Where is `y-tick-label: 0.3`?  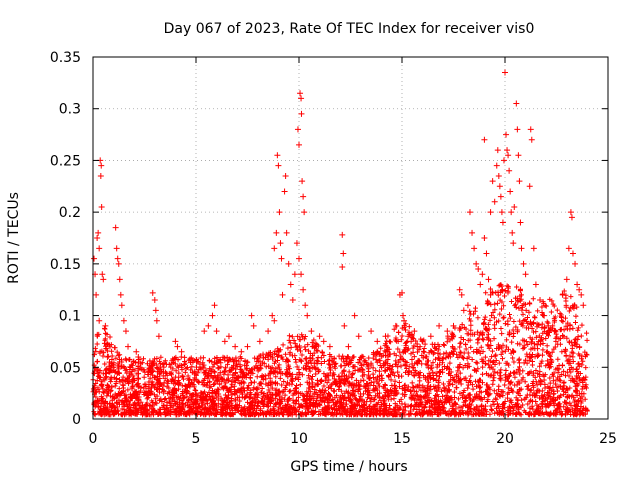
y-tick-label: 0.3 is located at coordinates (70, 110).